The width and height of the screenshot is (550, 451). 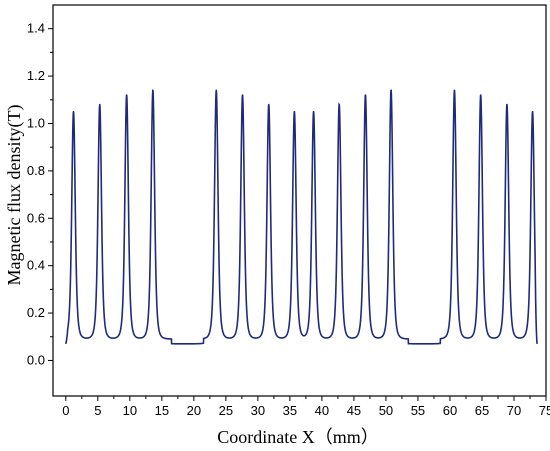 What do you see at coordinates (226, 410) in the screenshot?
I see `x-tick-label: 25` at bounding box center [226, 410].